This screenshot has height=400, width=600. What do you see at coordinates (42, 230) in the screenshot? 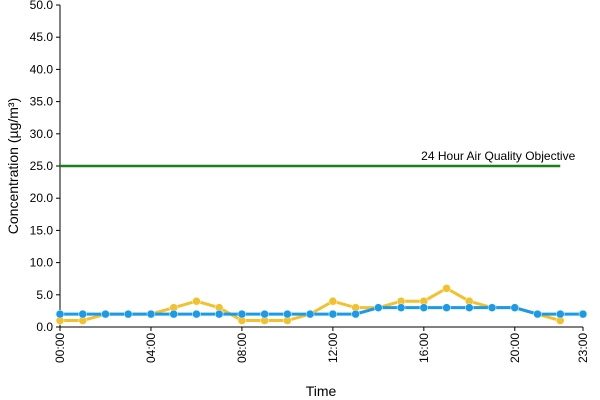
I see `y-tick-label: 15.0` at bounding box center [42, 230].